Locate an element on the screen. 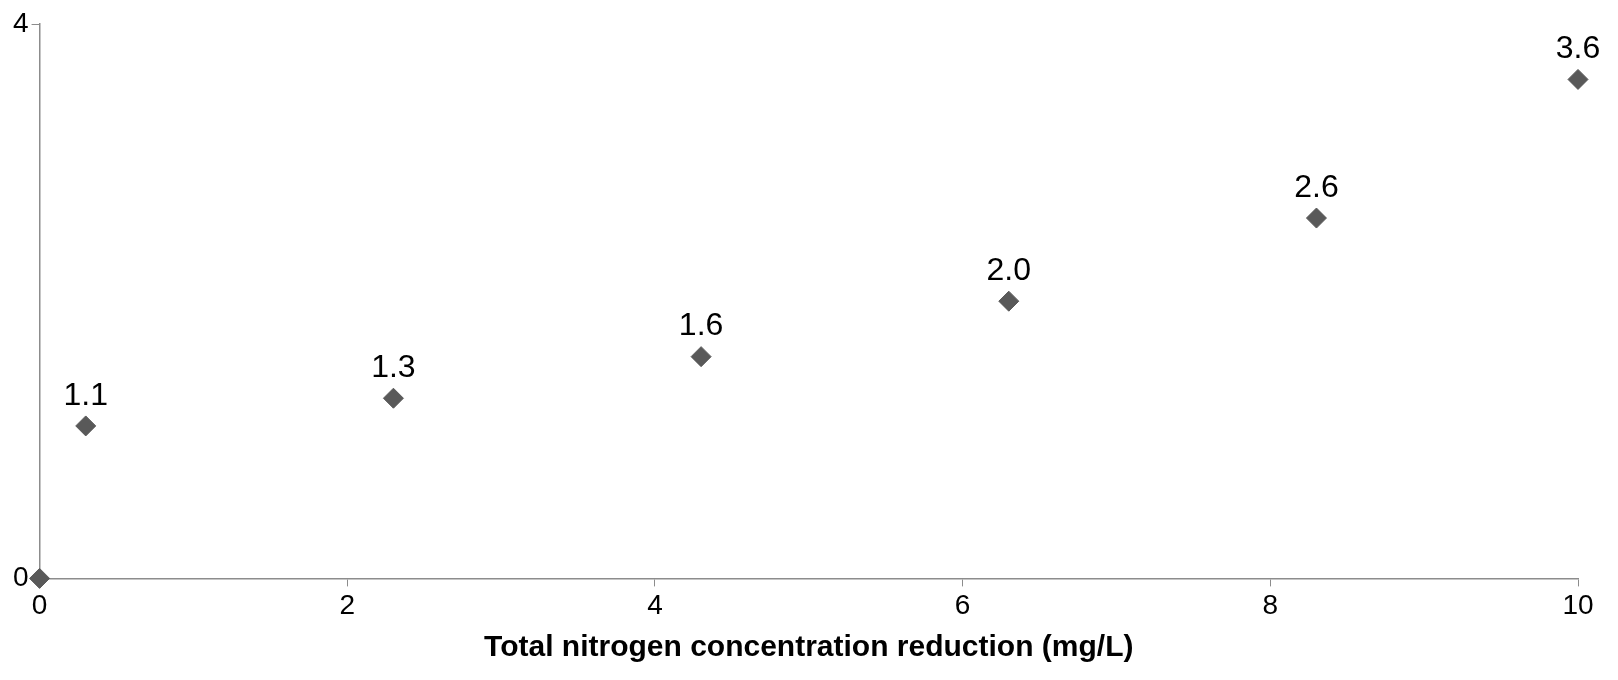 The image size is (1618, 680). data-label: 1.1 is located at coordinates (85, 393).